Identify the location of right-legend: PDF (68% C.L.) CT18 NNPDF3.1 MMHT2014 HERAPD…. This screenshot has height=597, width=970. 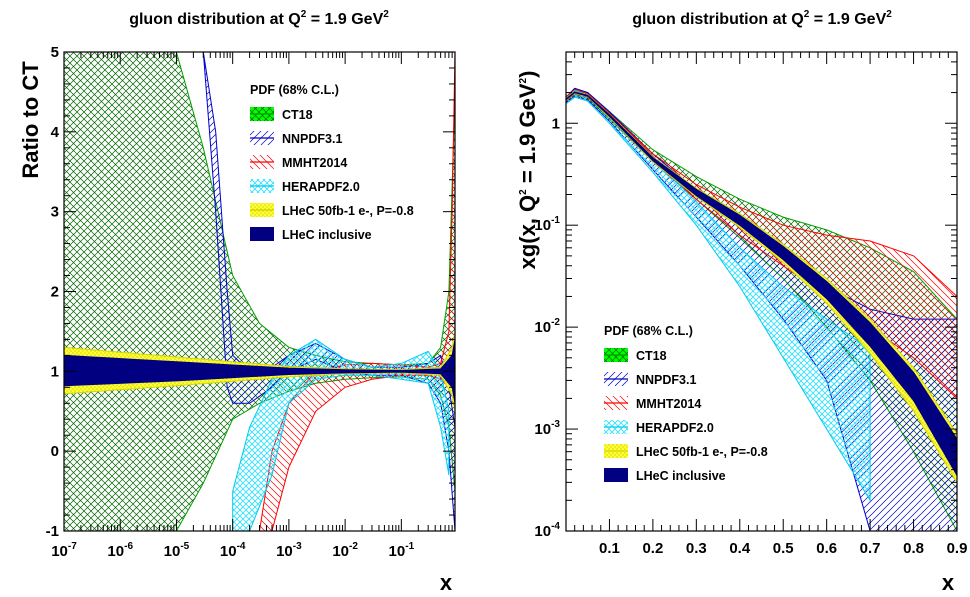
(686, 403).